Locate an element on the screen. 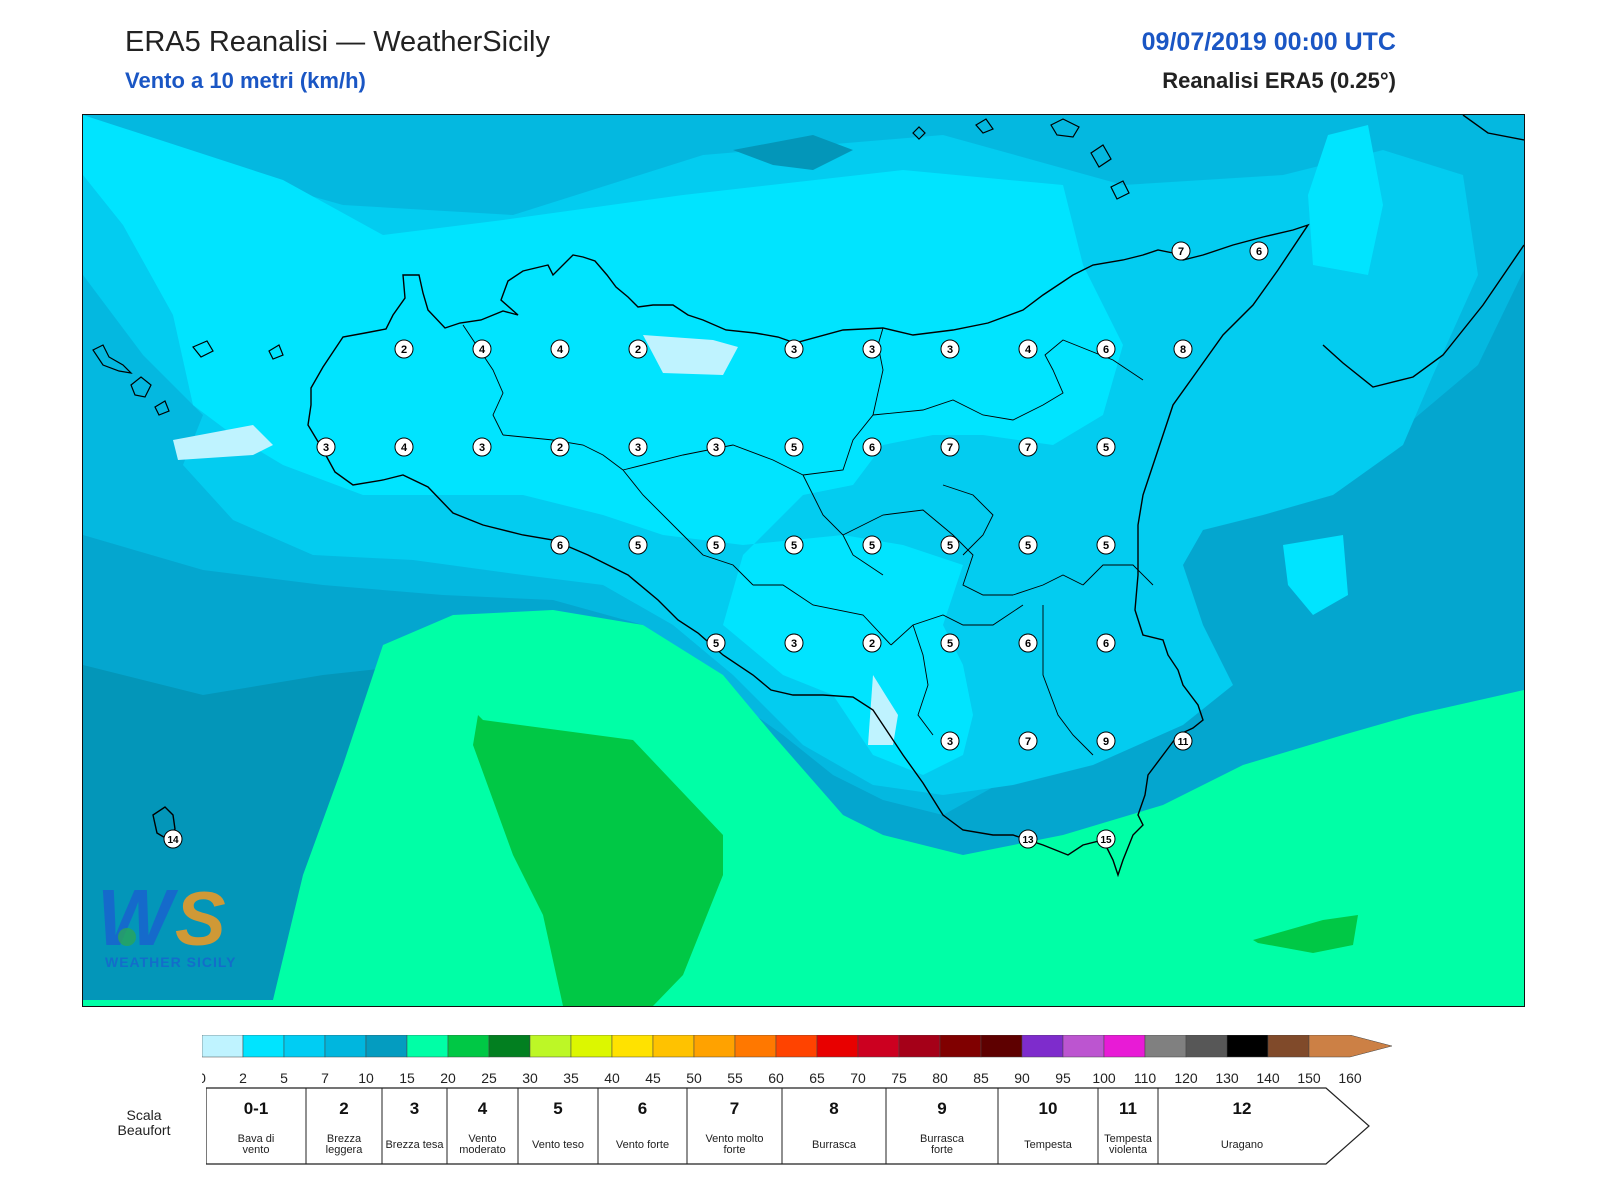 Image resolution: width=1600 pixels, height=1200 pixels. colorbar-tick-label: 35 is located at coordinates (571, 1078).